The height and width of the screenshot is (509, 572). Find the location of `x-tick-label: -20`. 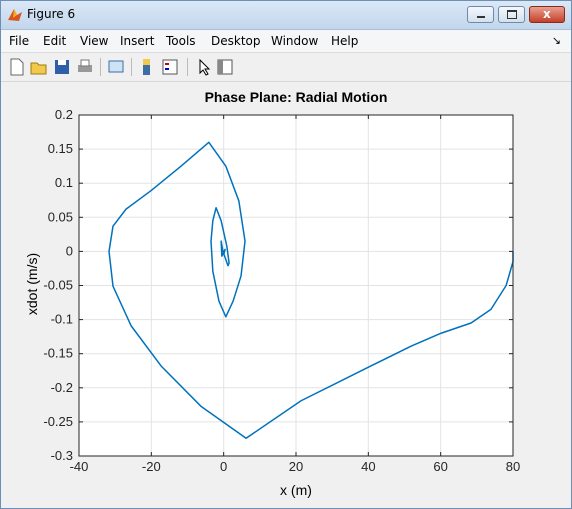

x-tick-label: -20 is located at coordinates (151, 466).